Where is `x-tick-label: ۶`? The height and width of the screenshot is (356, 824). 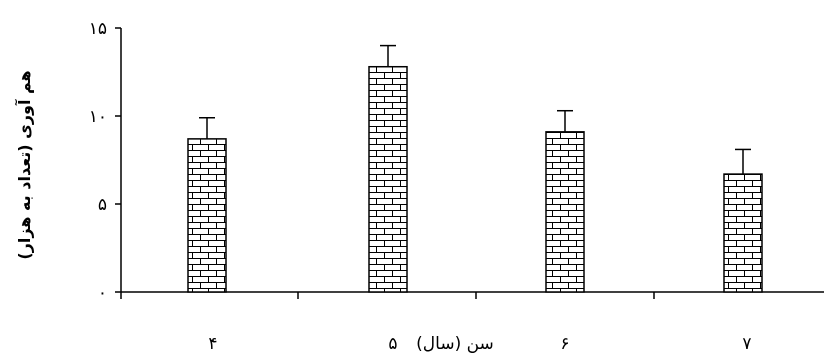 x-tick-label: ۶ is located at coordinates (564, 344).